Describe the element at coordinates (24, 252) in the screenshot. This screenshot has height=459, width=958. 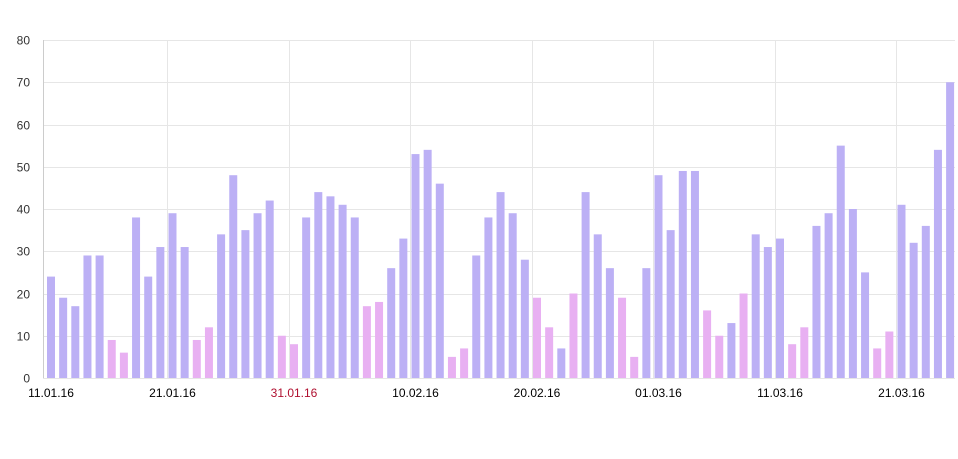
I see `y-tick-label: 30` at that location.